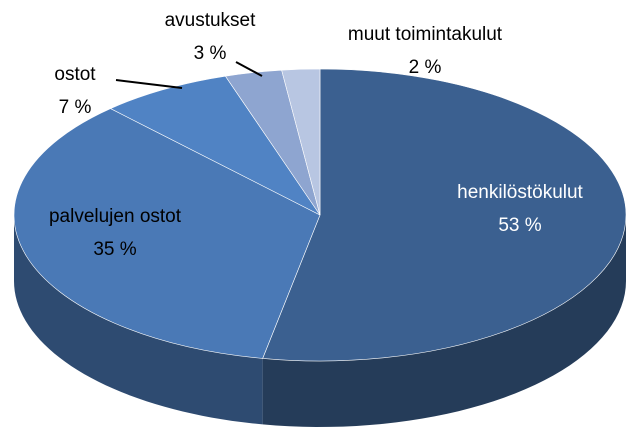  What do you see at coordinates (425, 34) in the screenshot?
I see `category-label: muut toimintakulut` at bounding box center [425, 34].